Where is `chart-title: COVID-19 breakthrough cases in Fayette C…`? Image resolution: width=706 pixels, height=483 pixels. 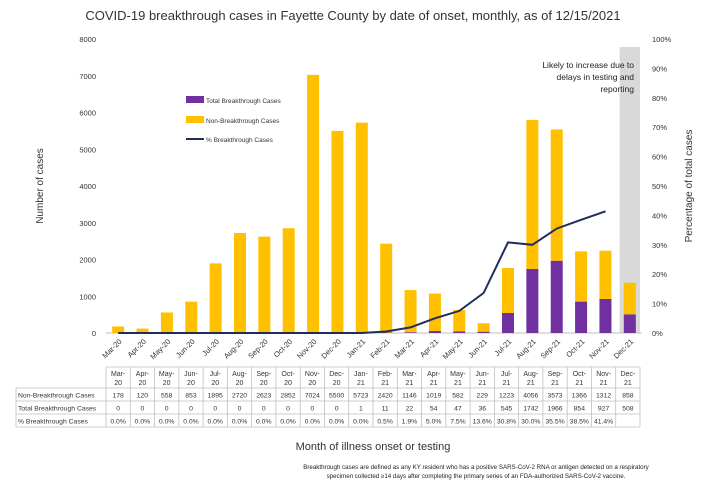
chart-title: COVID-19 breakthrough cases in Fayette C… is located at coordinates (353, 15).